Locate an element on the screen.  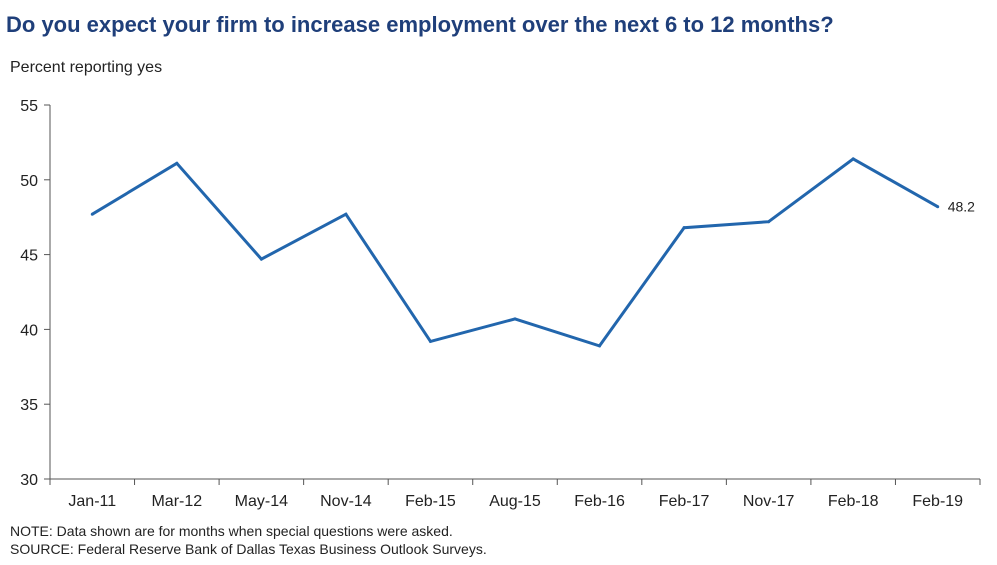
y-tick-label: 50 is located at coordinates (29, 181).